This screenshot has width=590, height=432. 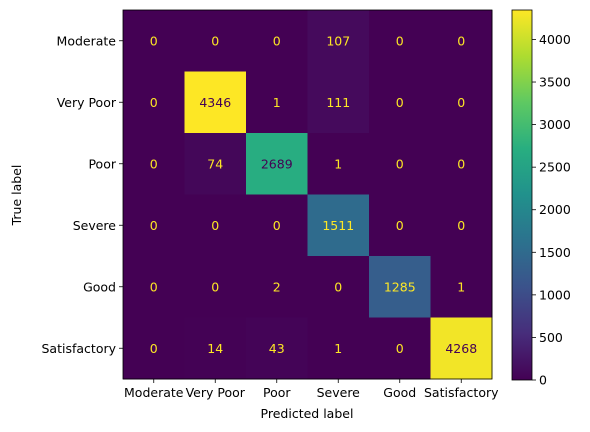 I want to click on y-tick-label: Satisfactory, so click(x=79, y=348).